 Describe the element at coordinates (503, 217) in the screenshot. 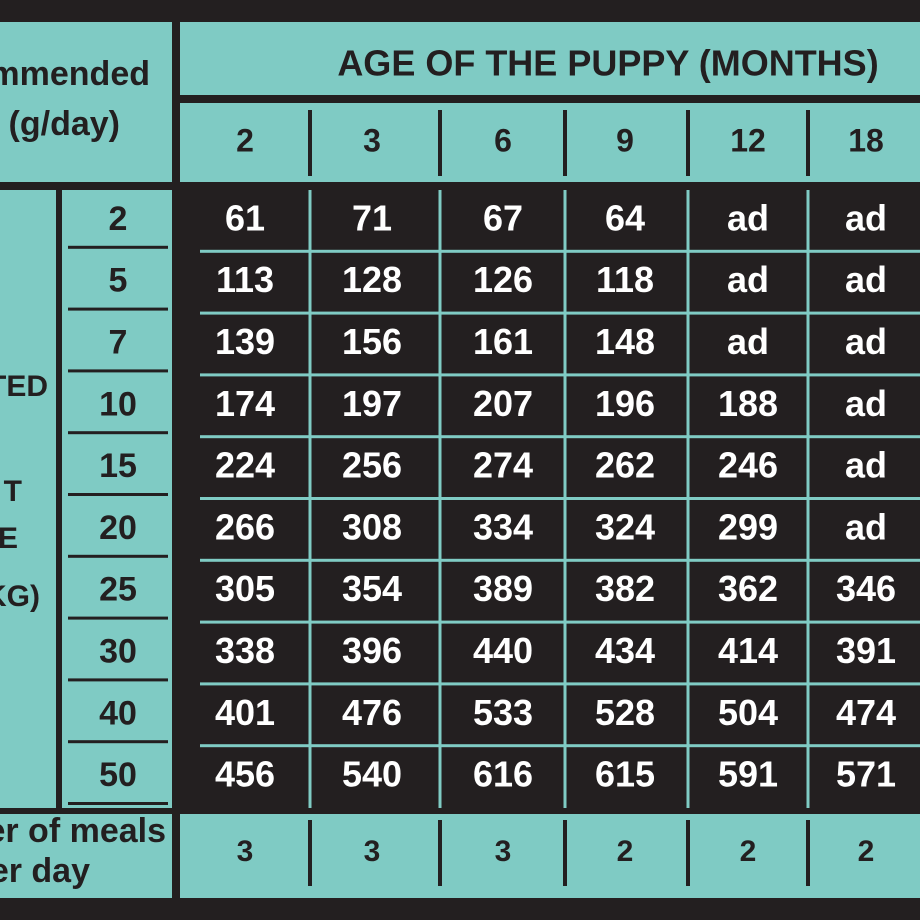

I see `cell-value: 67` at that location.